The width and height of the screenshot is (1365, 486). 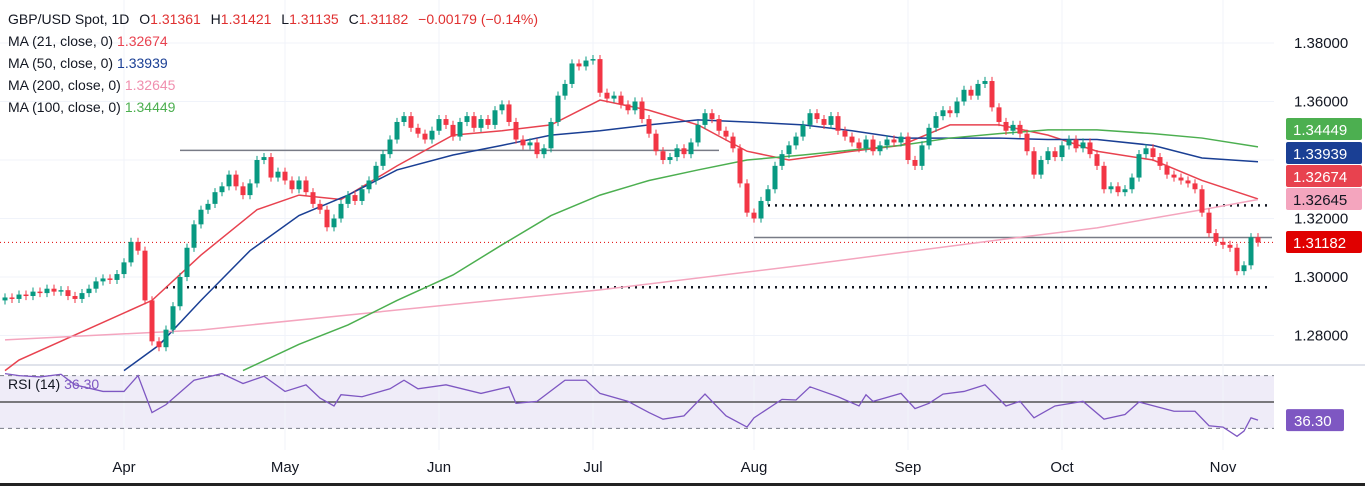 What do you see at coordinates (1321, 43) in the screenshot?
I see `price-tick-label: 1.38000` at bounding box center [1321, 43].